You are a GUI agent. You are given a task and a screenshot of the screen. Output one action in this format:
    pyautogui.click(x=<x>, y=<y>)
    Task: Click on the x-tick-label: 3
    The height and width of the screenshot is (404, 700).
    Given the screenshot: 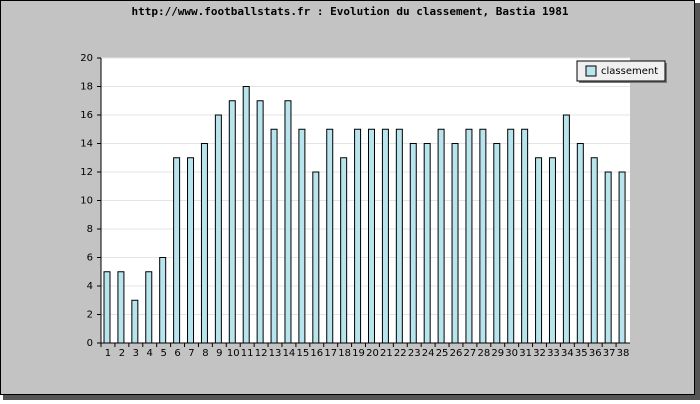 What is the action you would take?
    pyautogui.click(x=136, y=353)
    